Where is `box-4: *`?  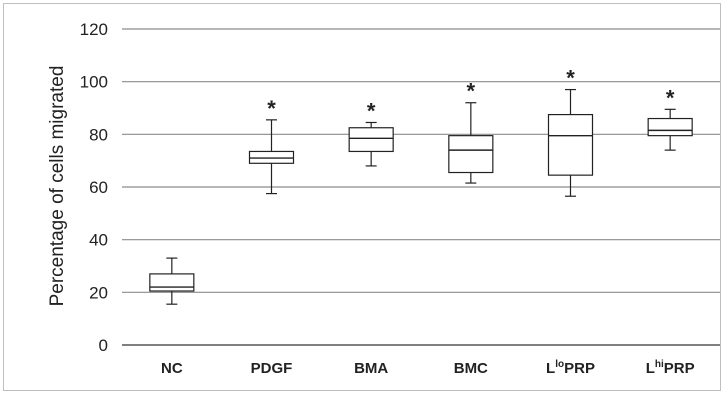 box-4: * is located at coordinates (570, 131).